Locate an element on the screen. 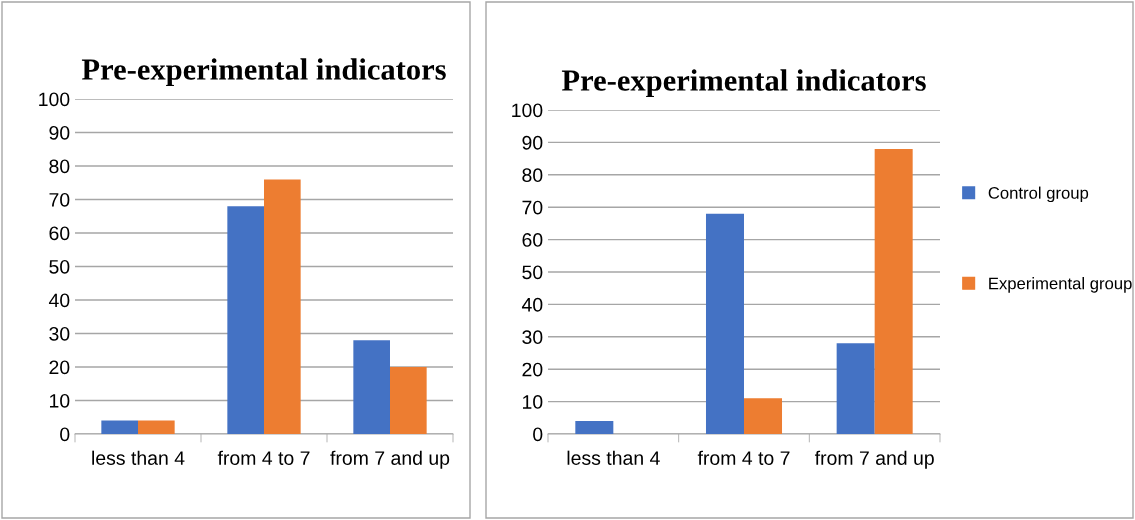 The width and height of the screenshot is (1135, 520). legend-label: Control group is located at coordinates (1038, 194).